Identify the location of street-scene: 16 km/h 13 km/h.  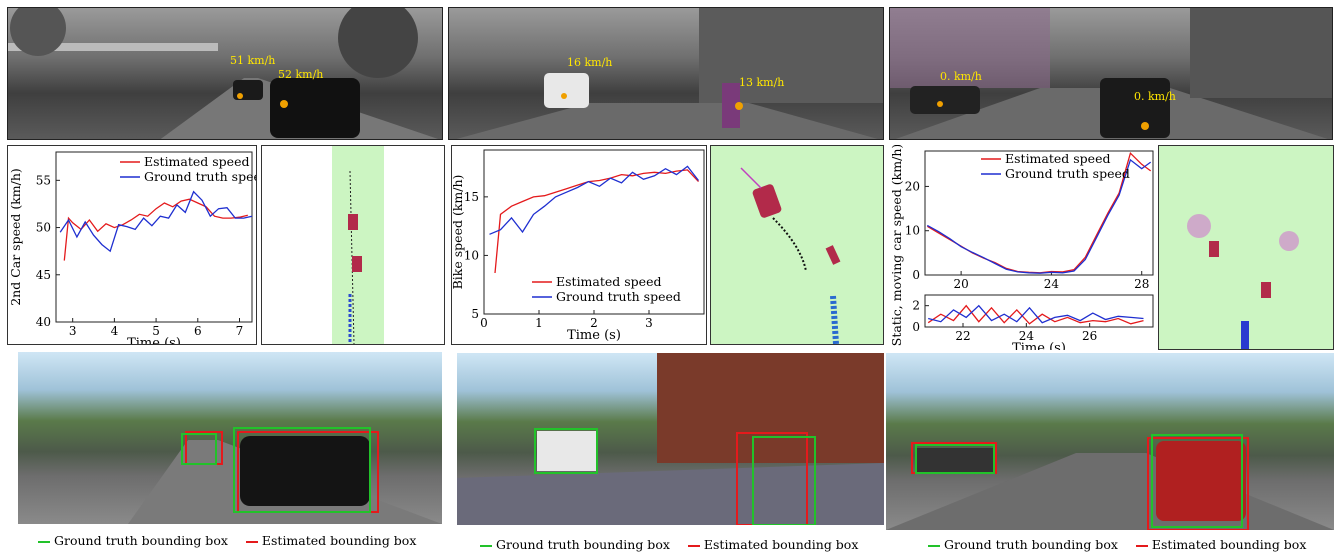
(669, 73).